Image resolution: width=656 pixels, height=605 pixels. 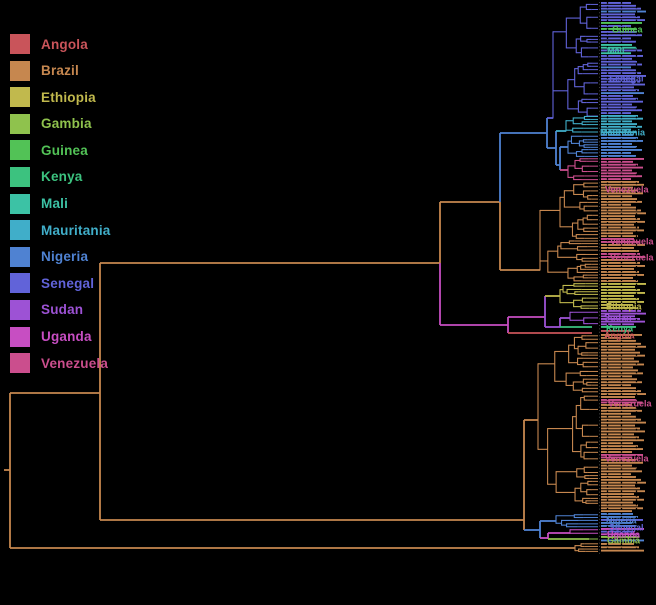 What do you see at coordinates (624, 540) in the screenshot?
I see `tip-country-annotation: Gambia` at bounding box center [624, 540].